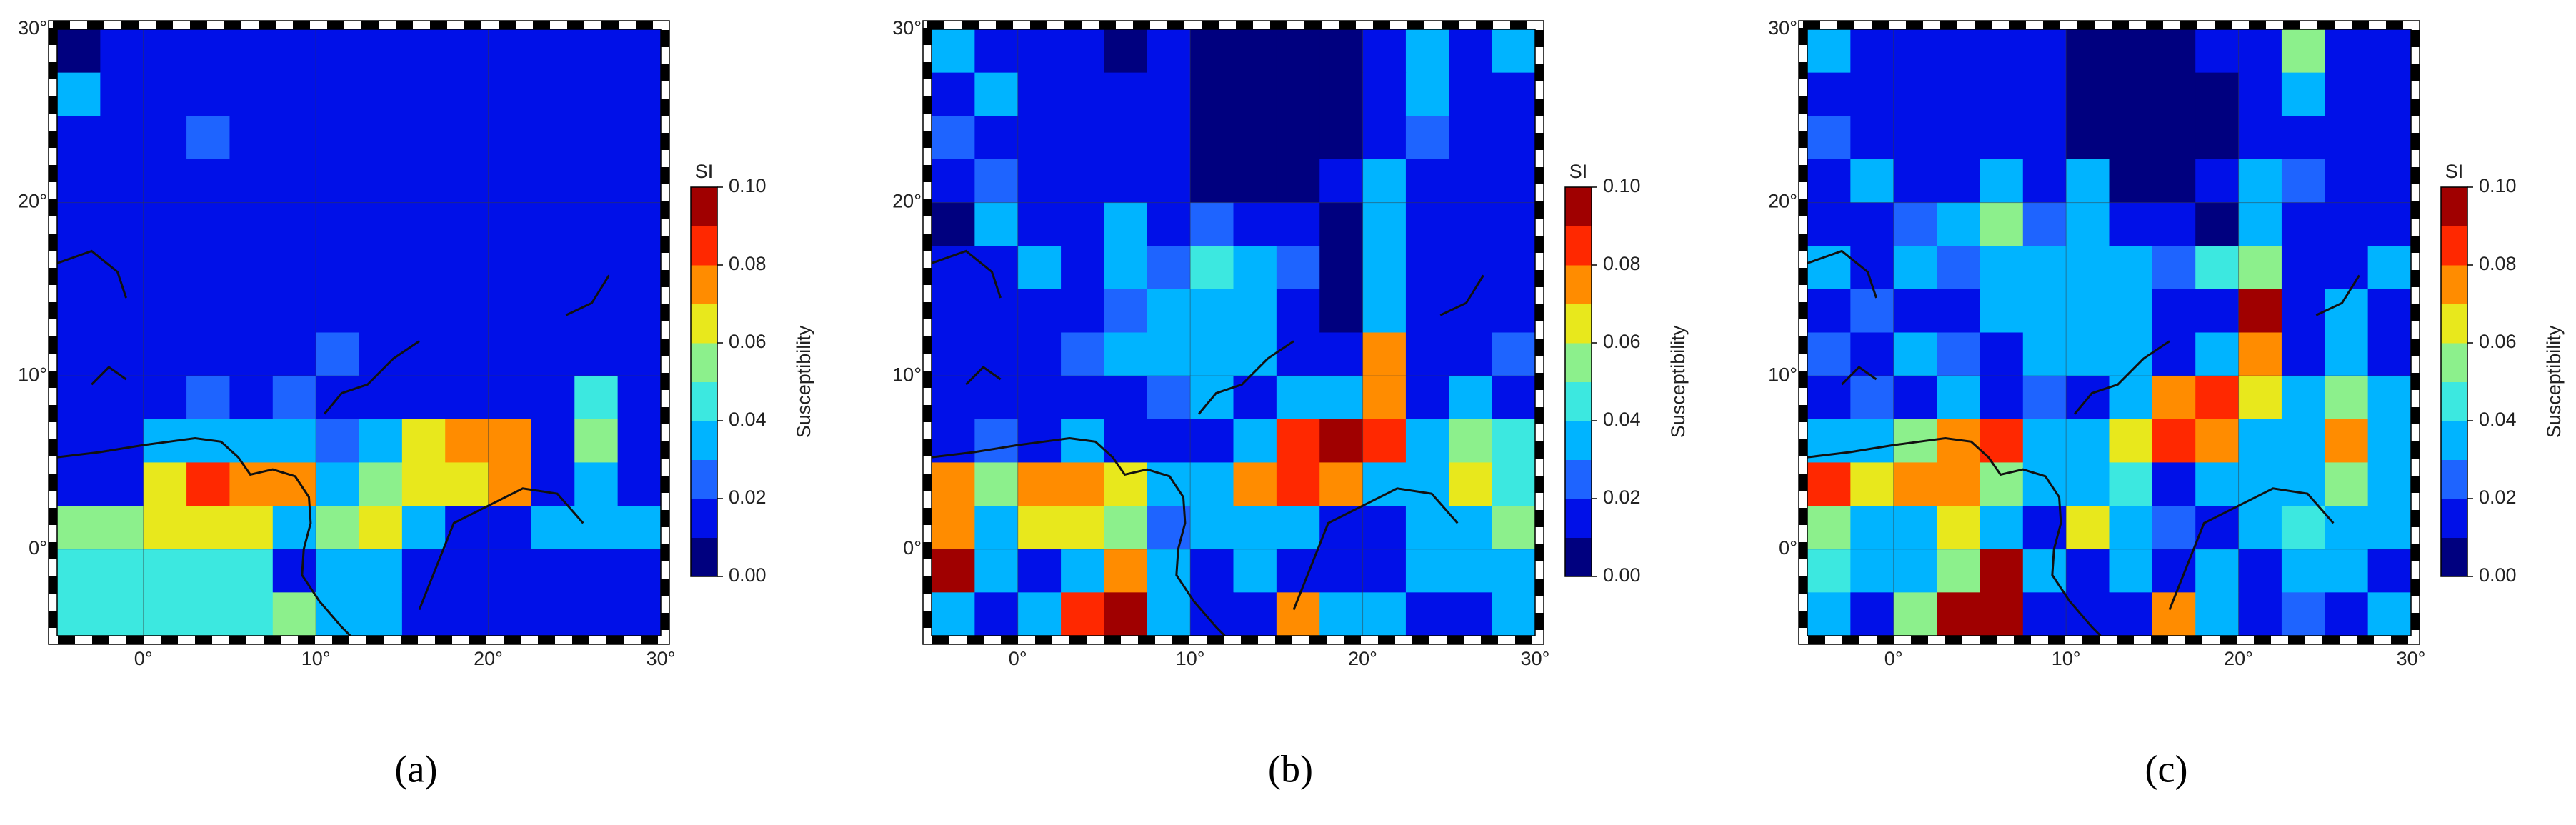  Describe the element at coordinates (907, 374) in the screenshot. I see `y-tick-label: 10°` at that location.